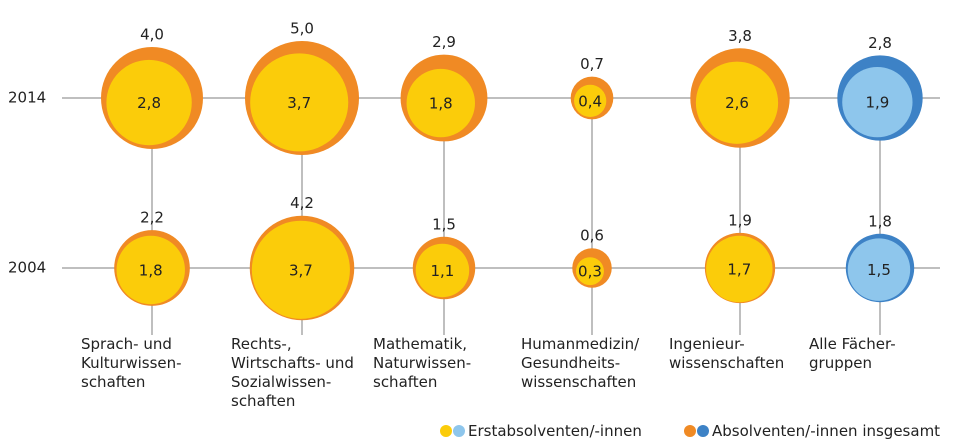 This screenshot has width=957, height=443. I want to click on legend-item: Absolventen/-innen insgesamt, so click(812, 431).